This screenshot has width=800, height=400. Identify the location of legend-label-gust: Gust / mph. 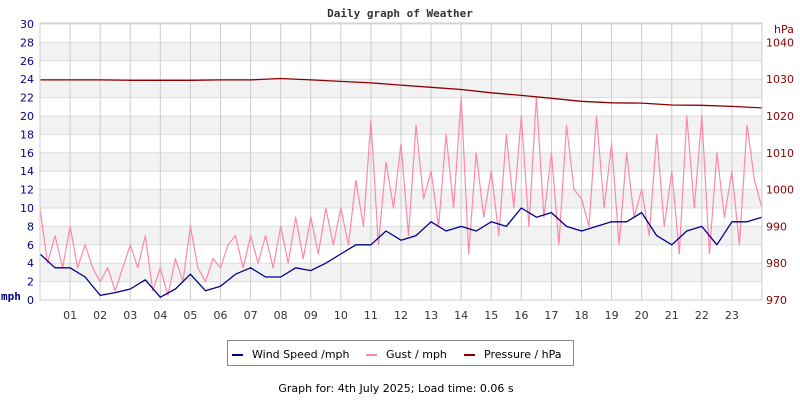
(416, 354).